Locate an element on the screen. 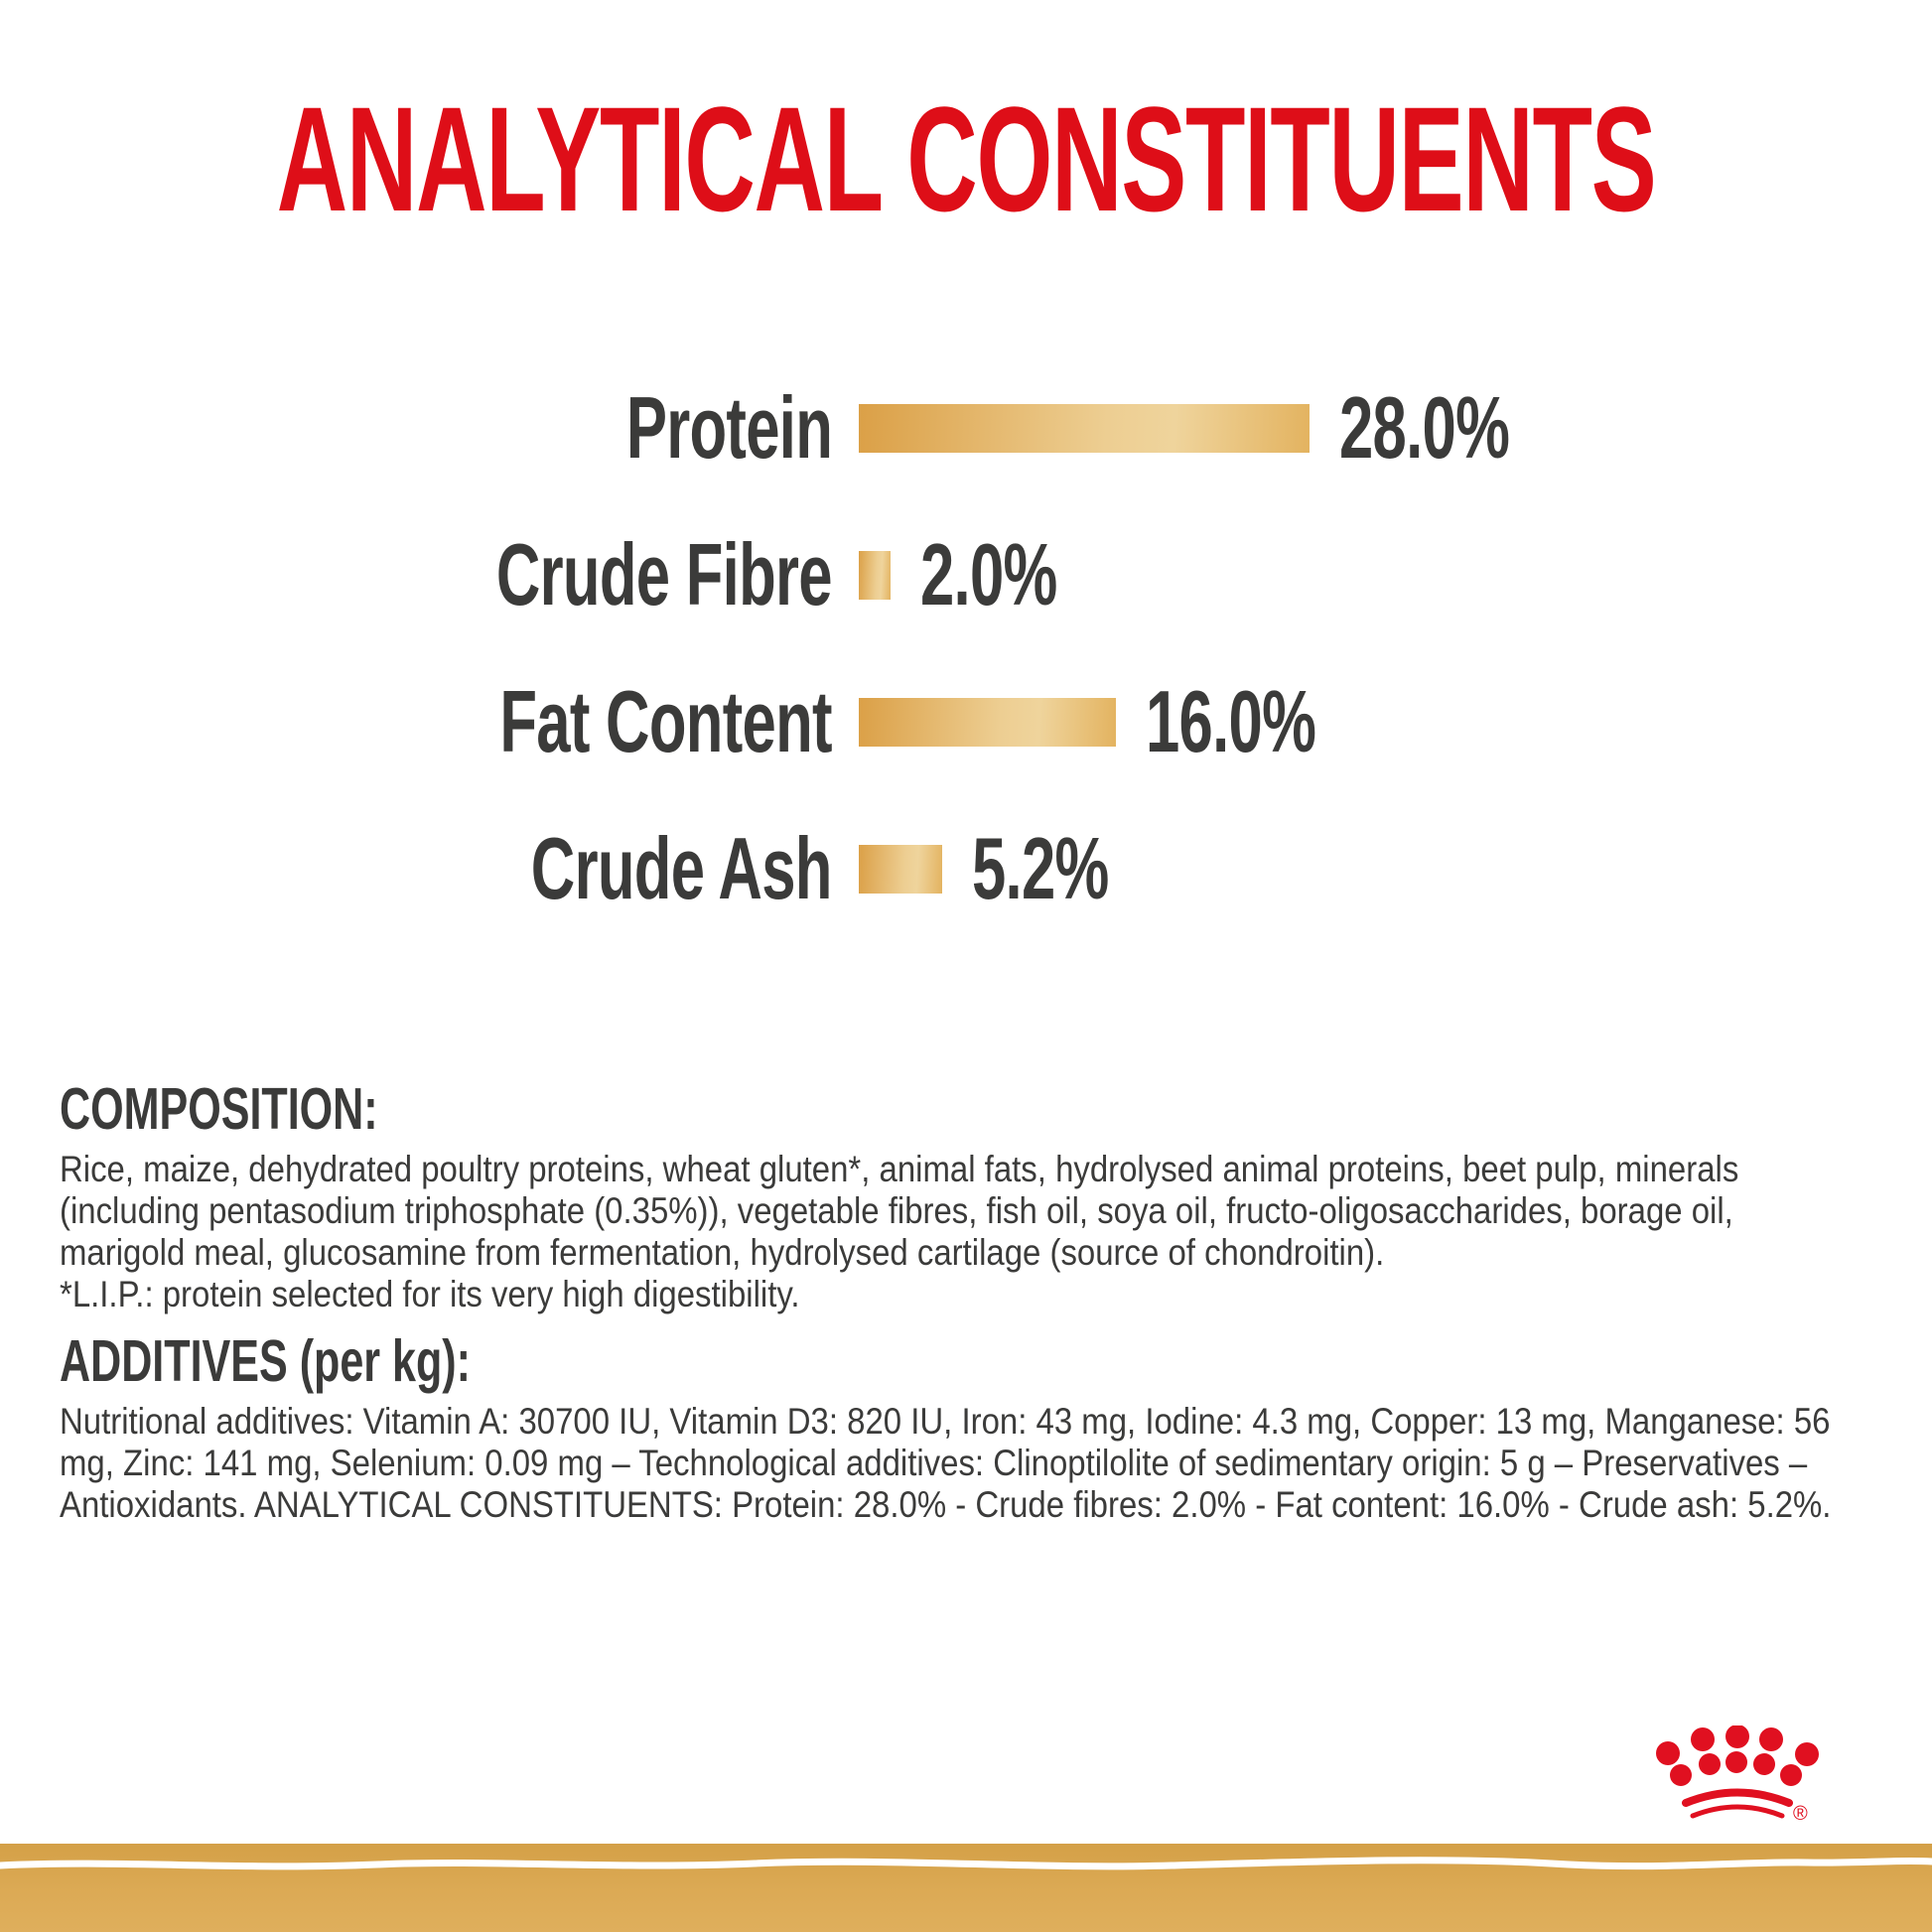  chart-row-crude-ash: Crude Ash 5.2% is located at coordinates (810, 869).